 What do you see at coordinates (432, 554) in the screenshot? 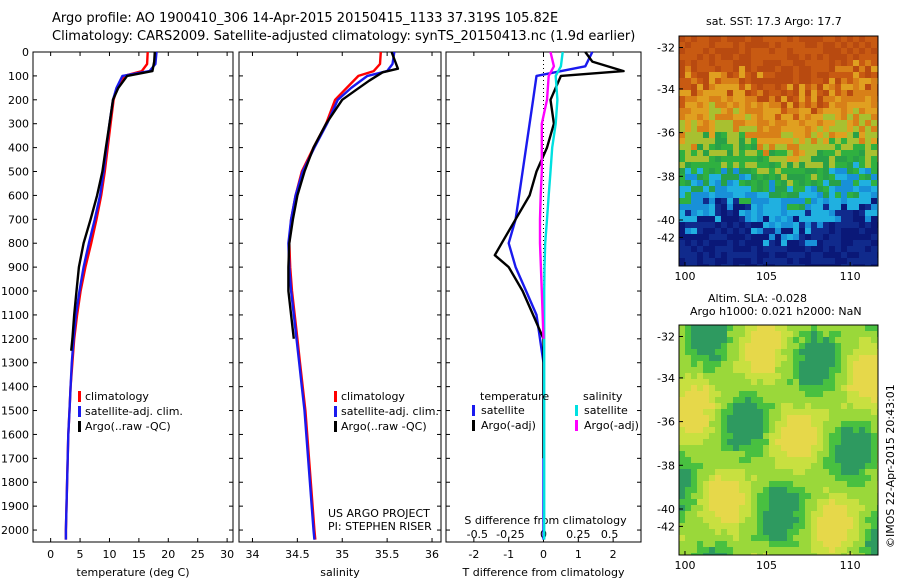
I see `x-tick-label: 36` at bounding box center [432, 554].